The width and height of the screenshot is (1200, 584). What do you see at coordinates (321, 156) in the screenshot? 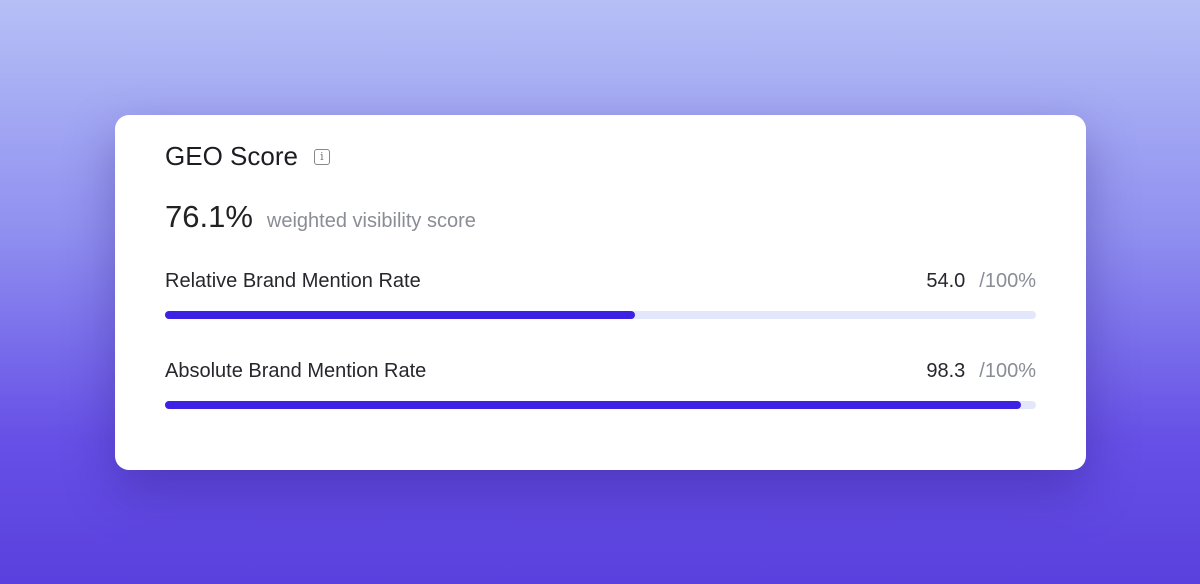
I see `info-icon: i` at bounding box center [321, 156].